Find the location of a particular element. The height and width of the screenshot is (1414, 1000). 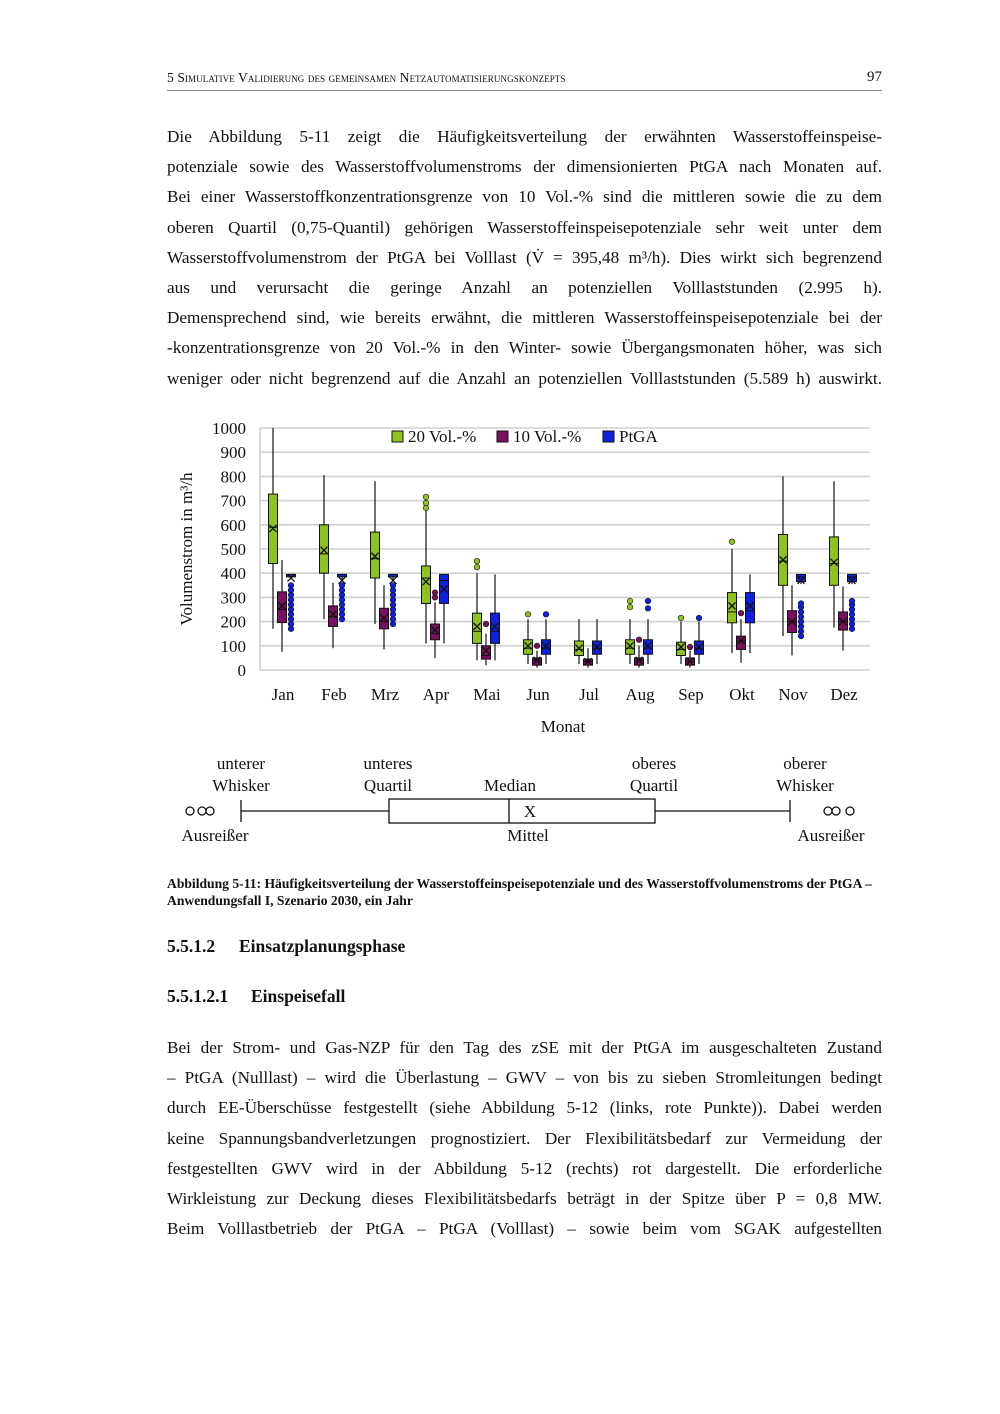

legend-label: PtGA is located at coordinates (638, 436).